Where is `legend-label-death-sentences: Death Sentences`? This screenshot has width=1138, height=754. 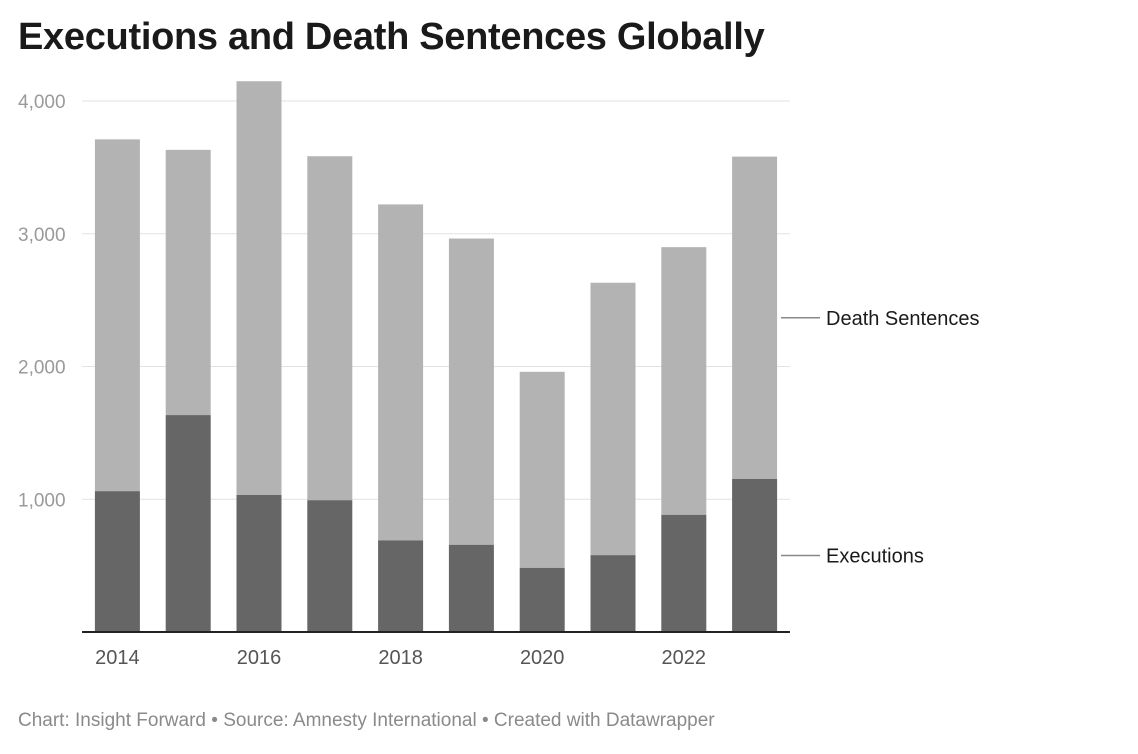
legend-label-death-sentences: Death Sentences is located at coordinates (902, 319).